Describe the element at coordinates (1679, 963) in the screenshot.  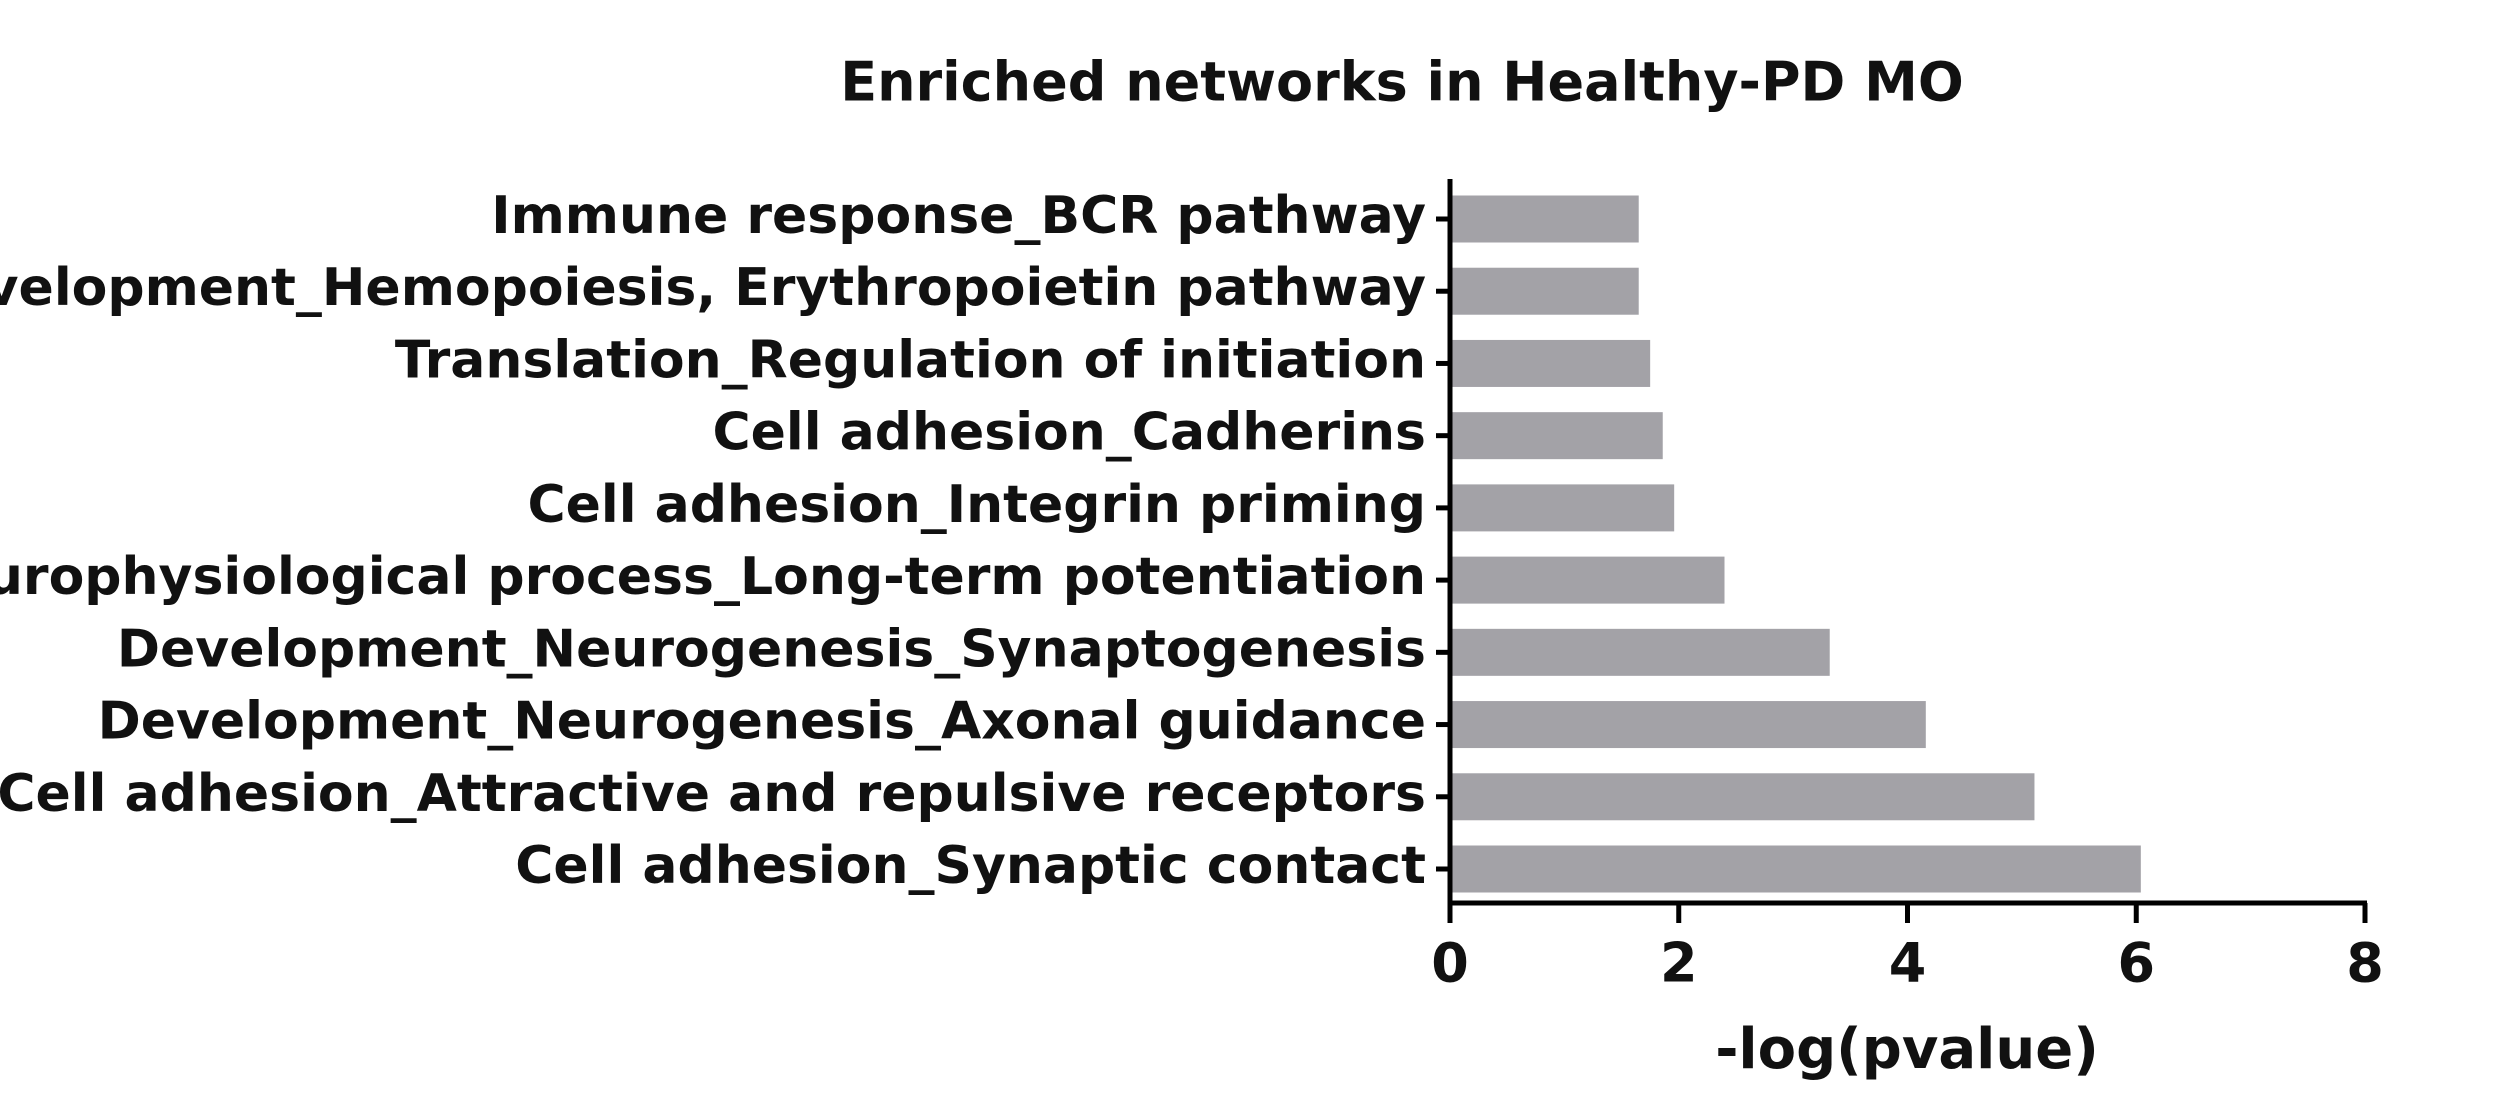
I see `x-tick-label: 2` at that location.